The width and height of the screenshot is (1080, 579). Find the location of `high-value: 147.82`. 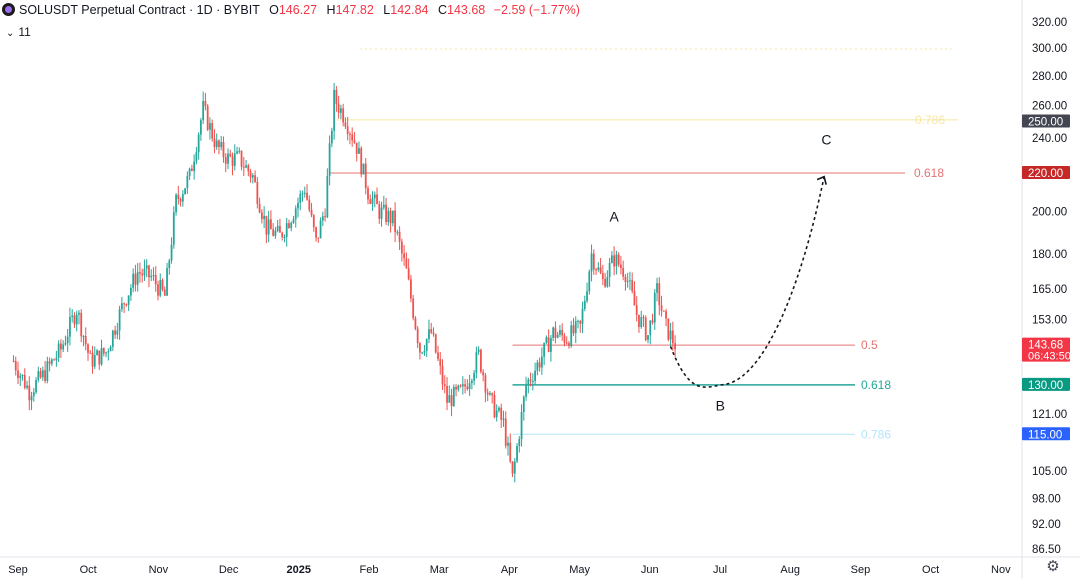

high-value: 147.82 is located at coordinates (354, 10).